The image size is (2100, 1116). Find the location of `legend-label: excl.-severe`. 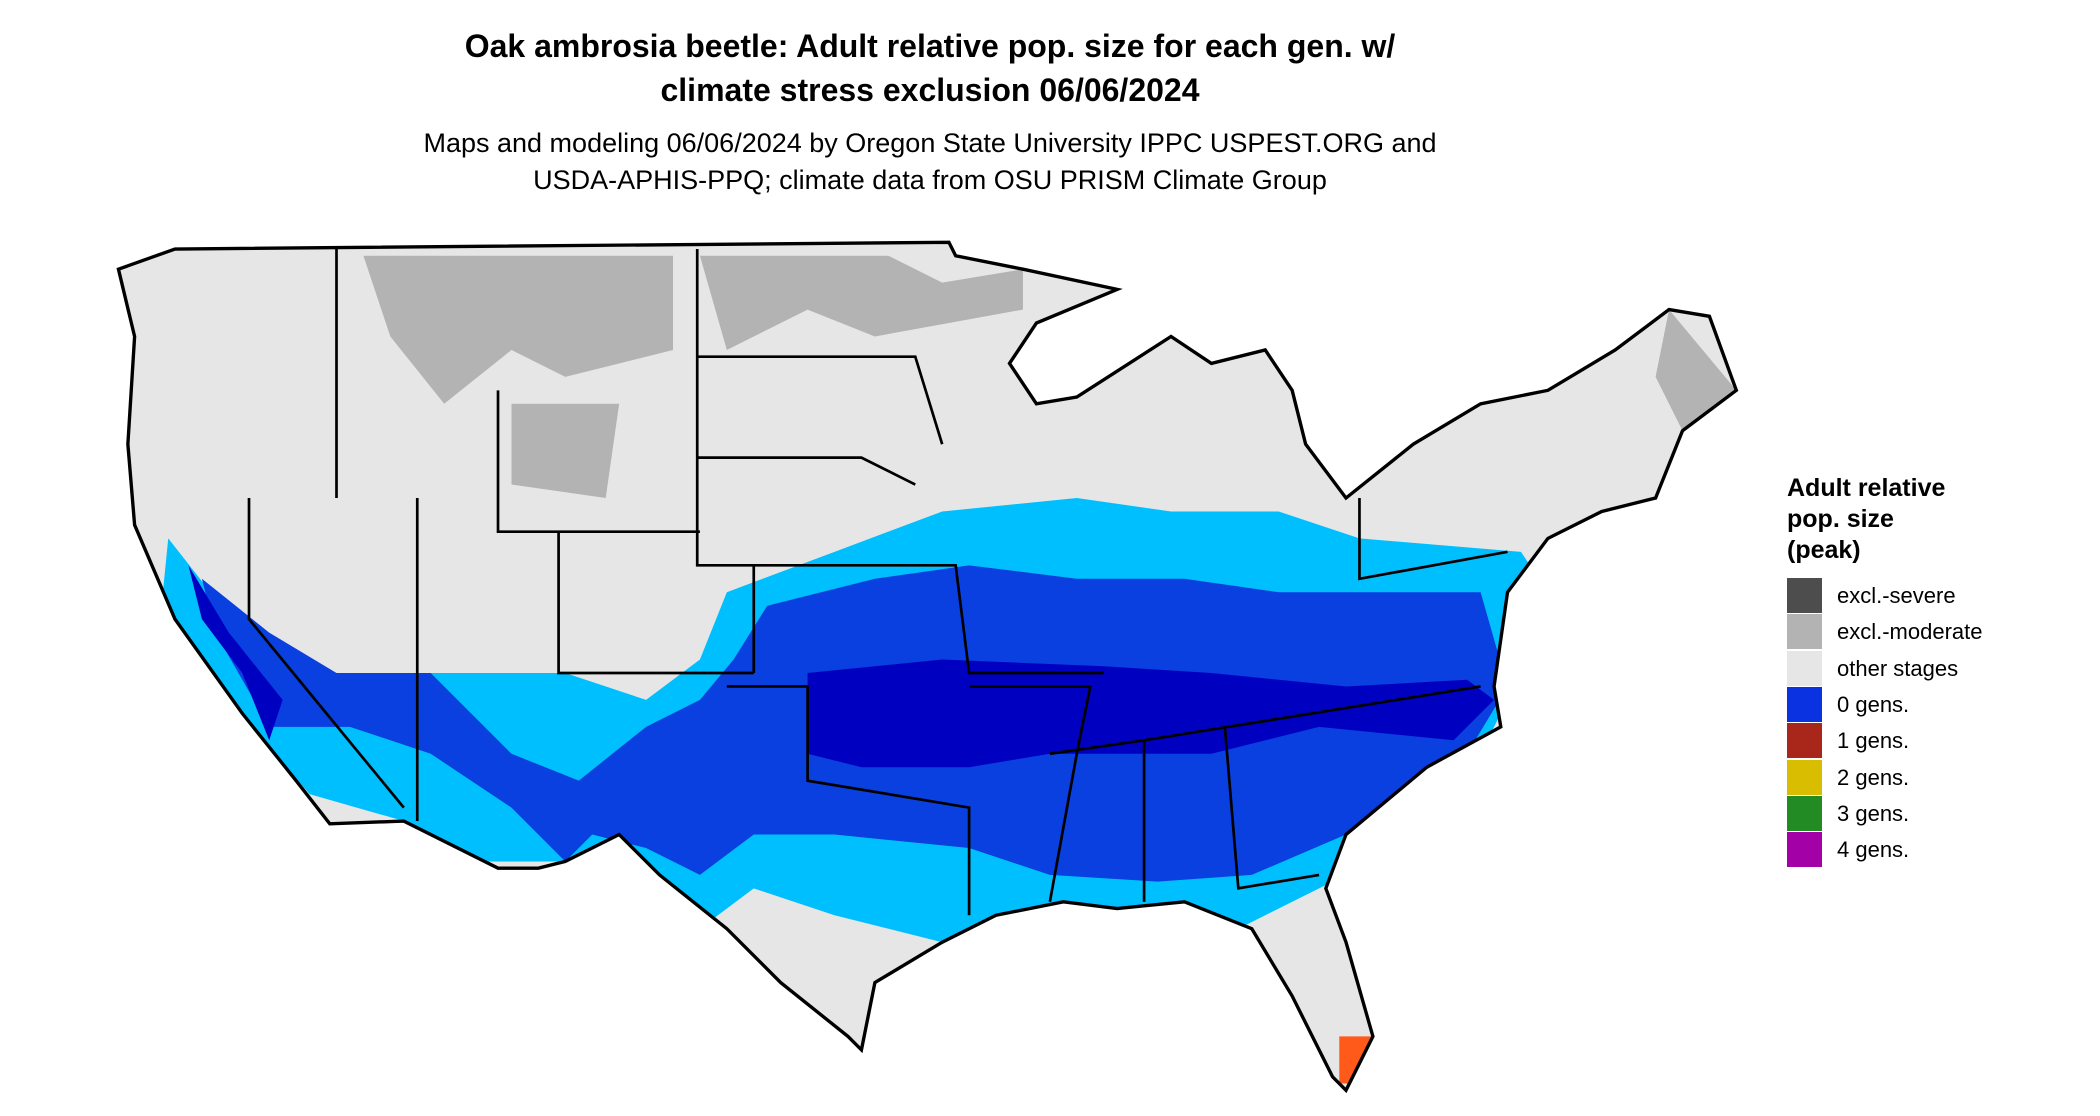

legend-label: excl.-severe is located at coordinates (1896, 595).